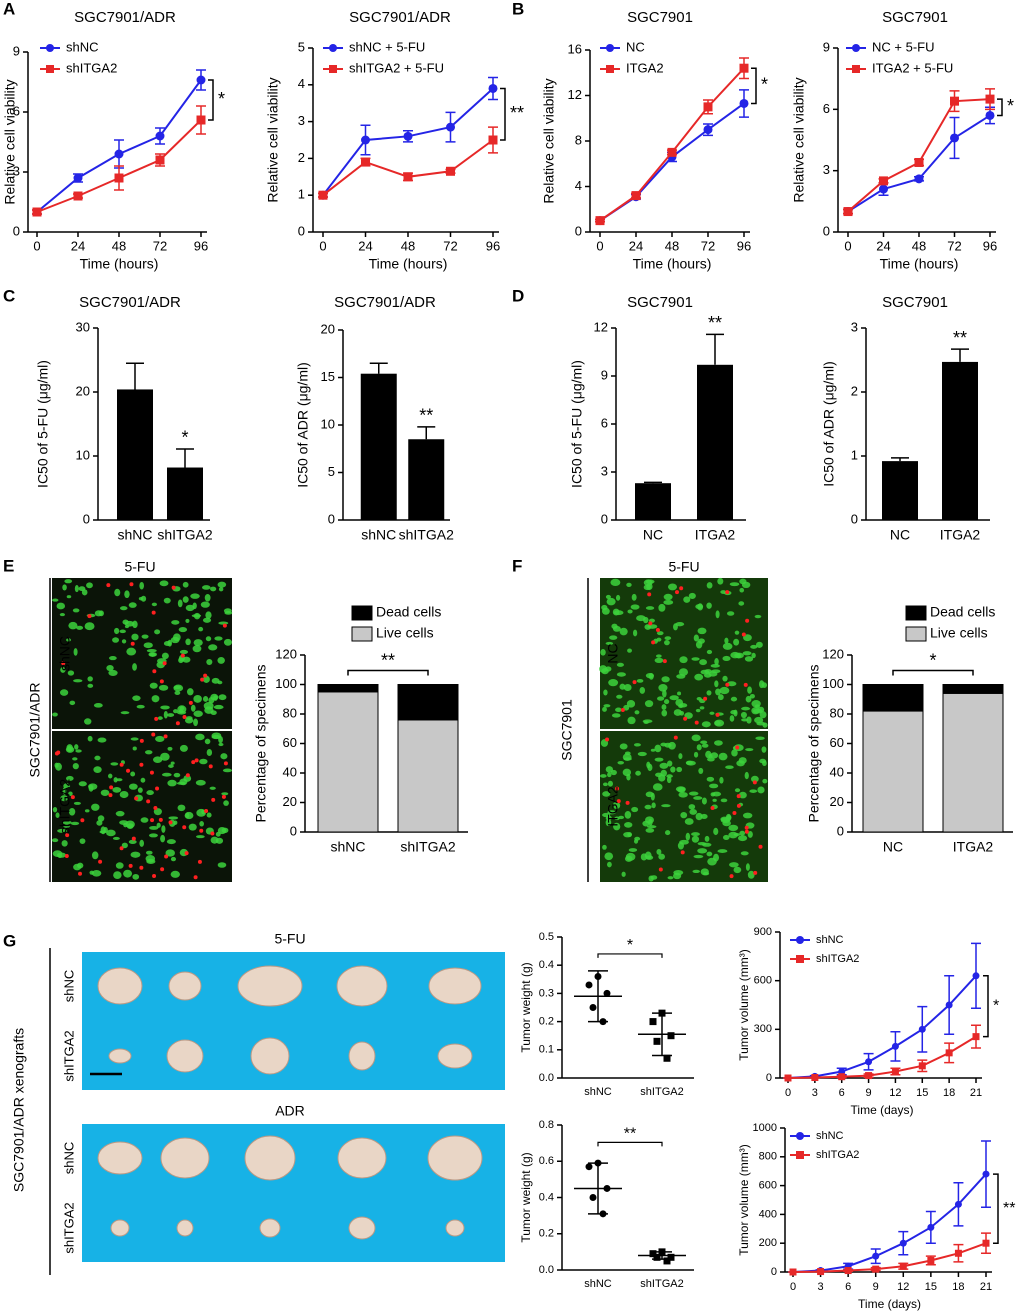 Image resolution: width=1022 pixels, height=1312 pixels. I want to click on y-axis-label: IC50 of 5-FU (μg/ml), so click(577, 424).